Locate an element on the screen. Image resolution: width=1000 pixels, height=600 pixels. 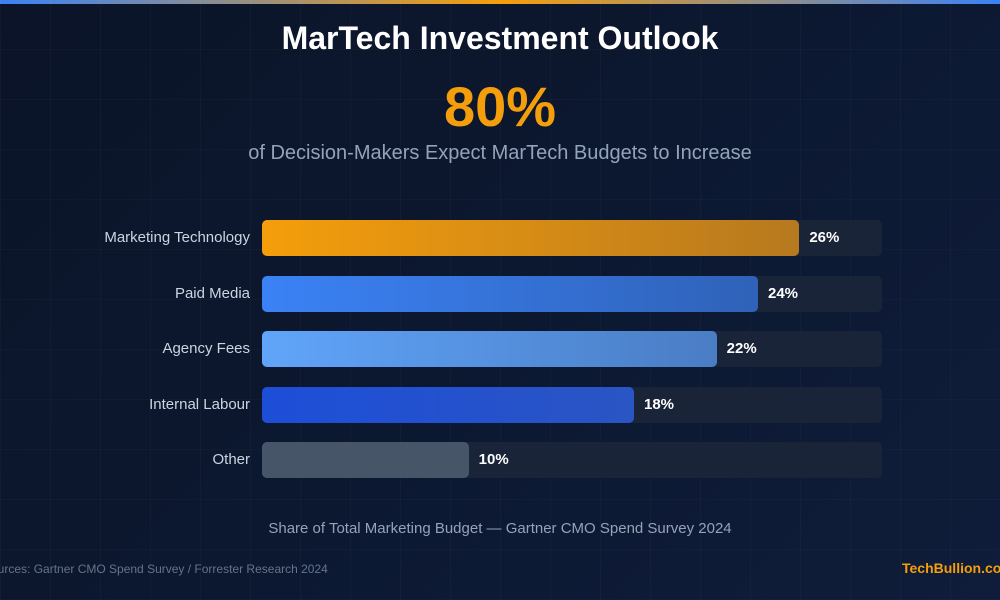
data-label: 26% is located at coordinates (824, 237).